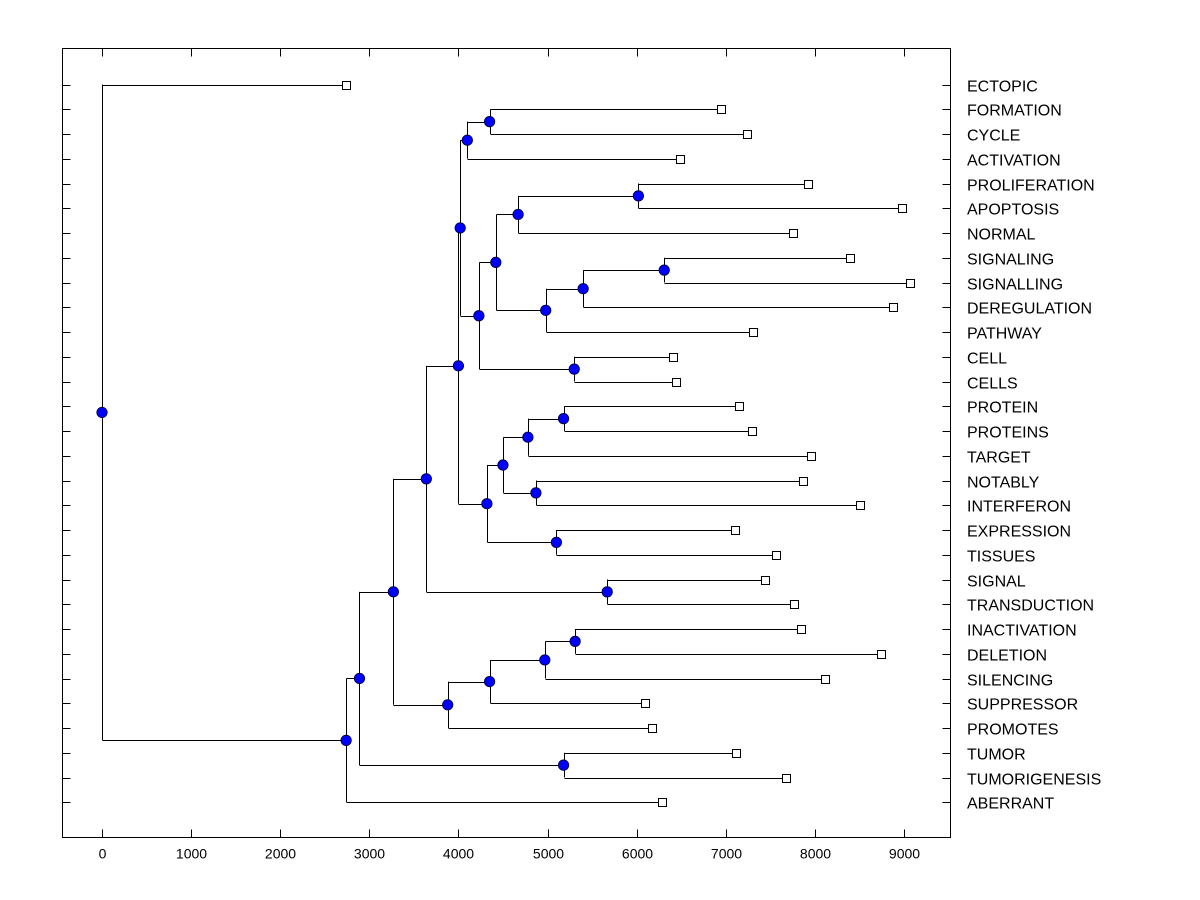 The width and height of the screenshot is (1200, 900). I want to click on leaf-label: ACTIVATION, so click(1014, 161).